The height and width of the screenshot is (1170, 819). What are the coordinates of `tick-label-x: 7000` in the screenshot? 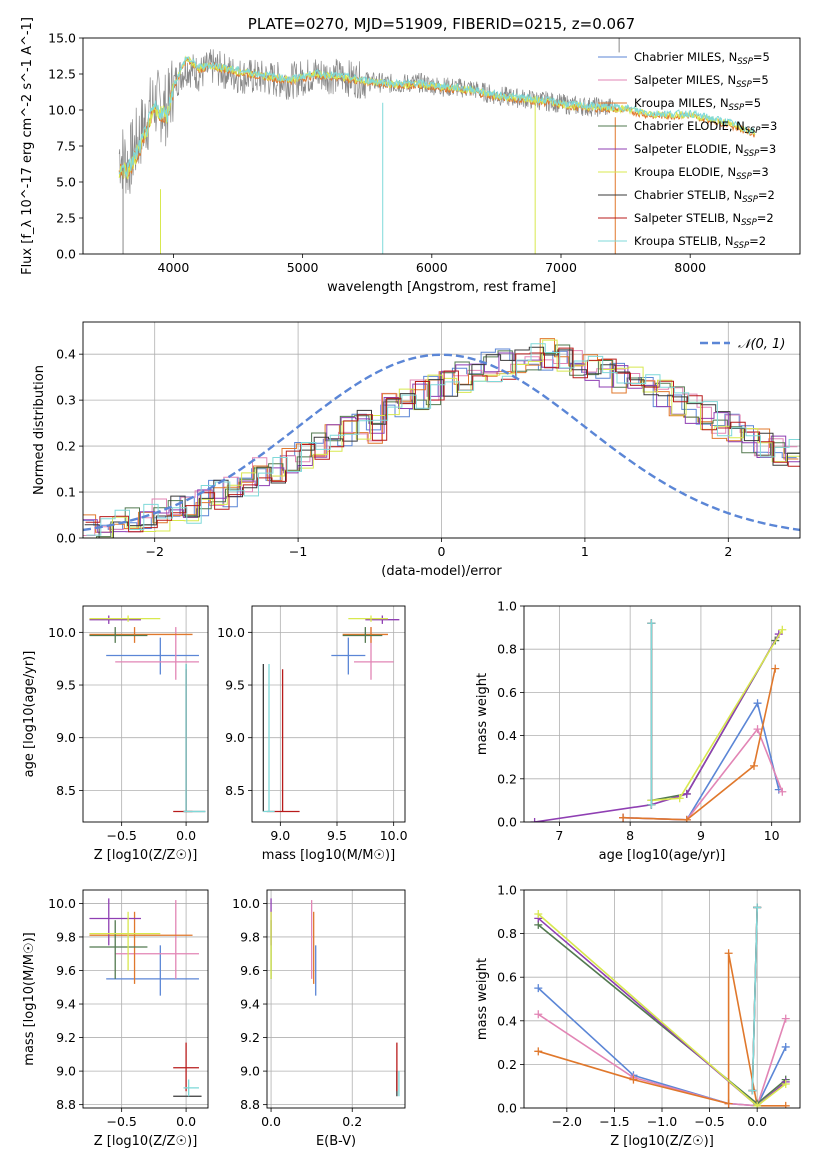 It's located at (561, 267).